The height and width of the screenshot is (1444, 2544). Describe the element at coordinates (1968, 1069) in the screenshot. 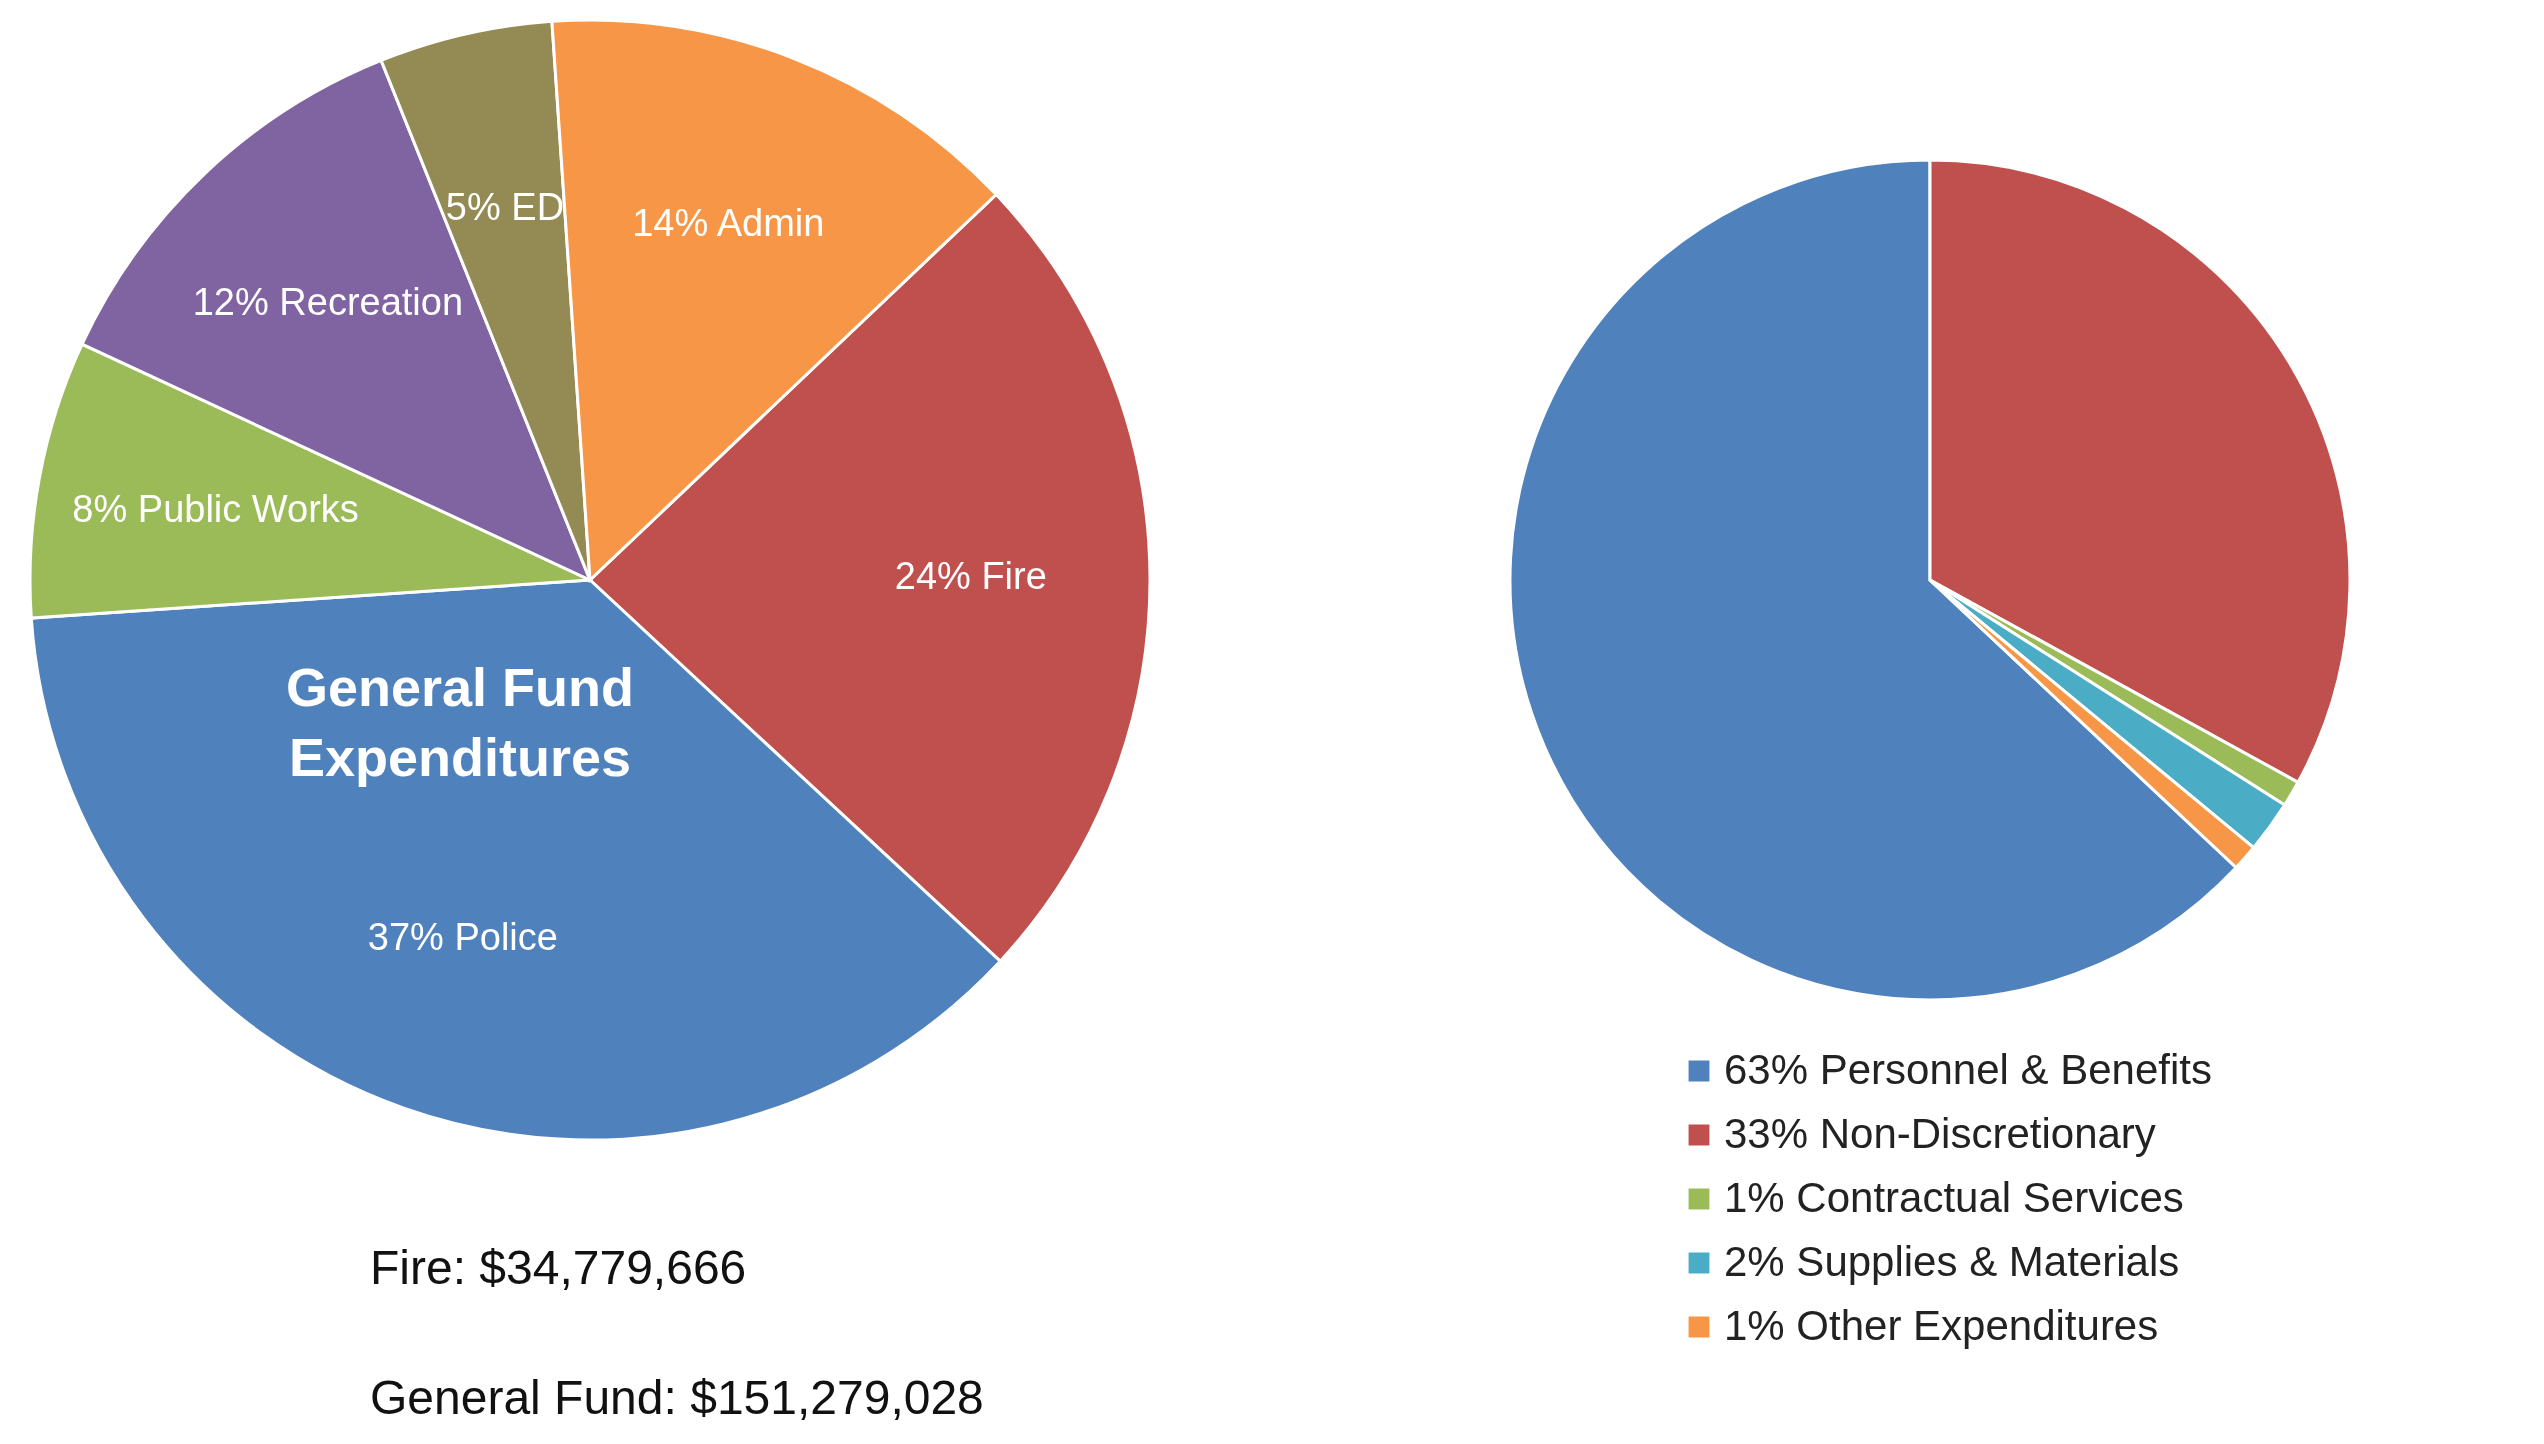

I see `legend-label: 63% Personnel & Benefits` at that location.